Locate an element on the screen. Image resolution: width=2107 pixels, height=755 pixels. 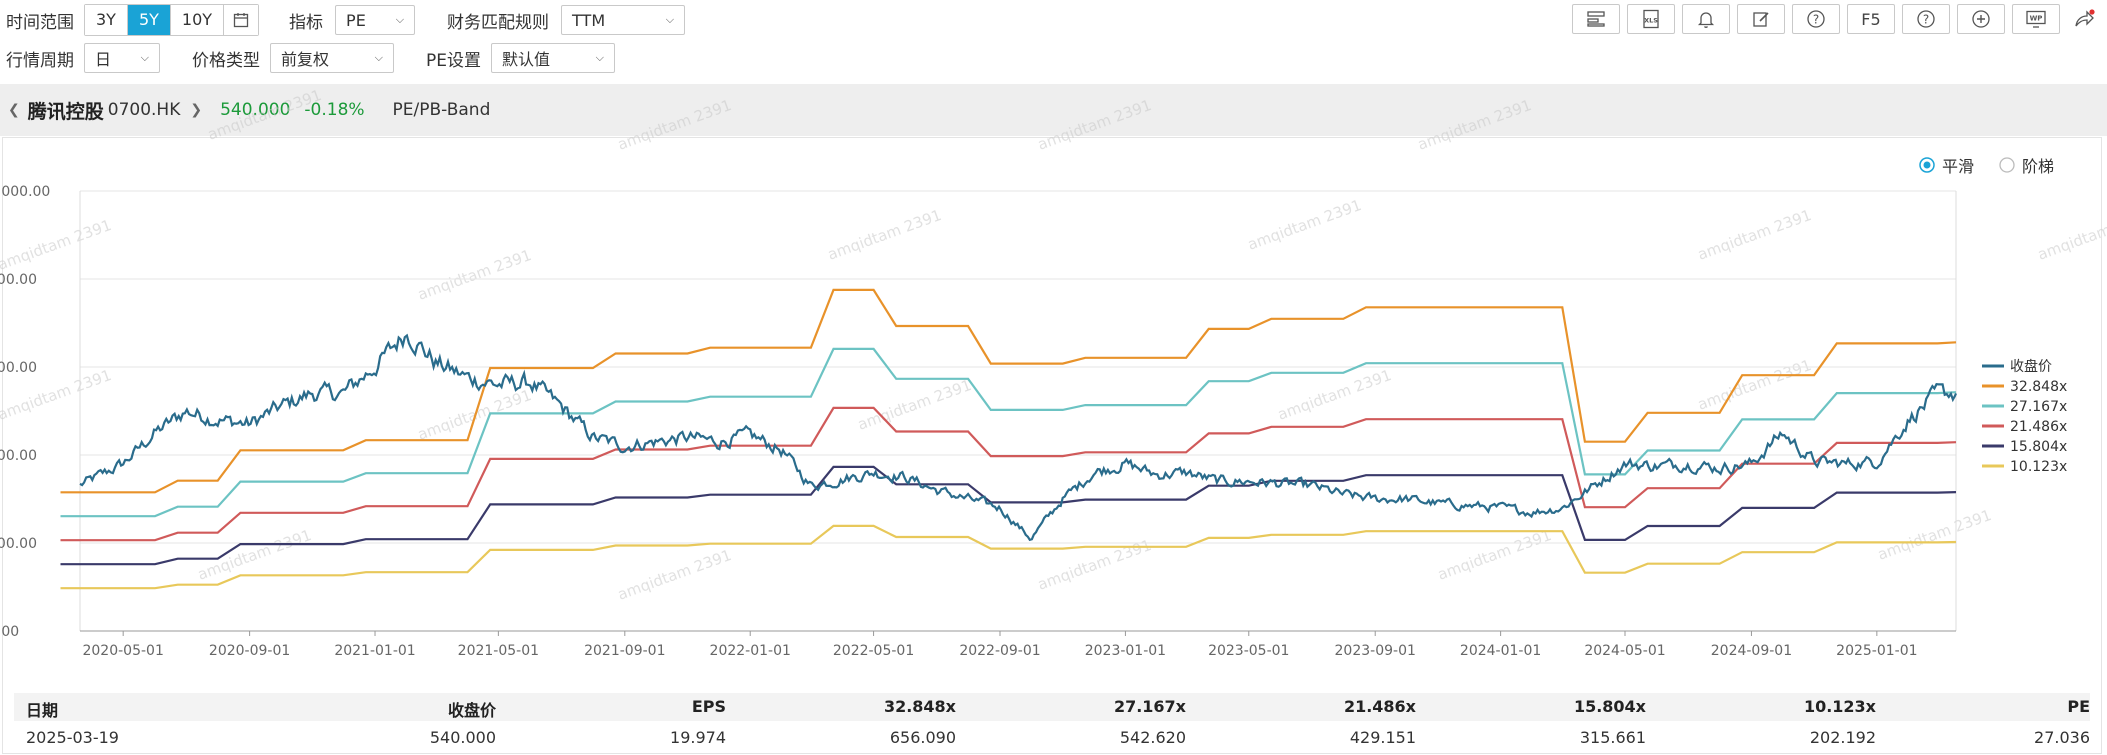
toolbar-row-2: 行情周期 日 ⌵ 价格类型 前复权 ⌵ PE设置 默认值 ⌵ is located at coordinates (310, 58).